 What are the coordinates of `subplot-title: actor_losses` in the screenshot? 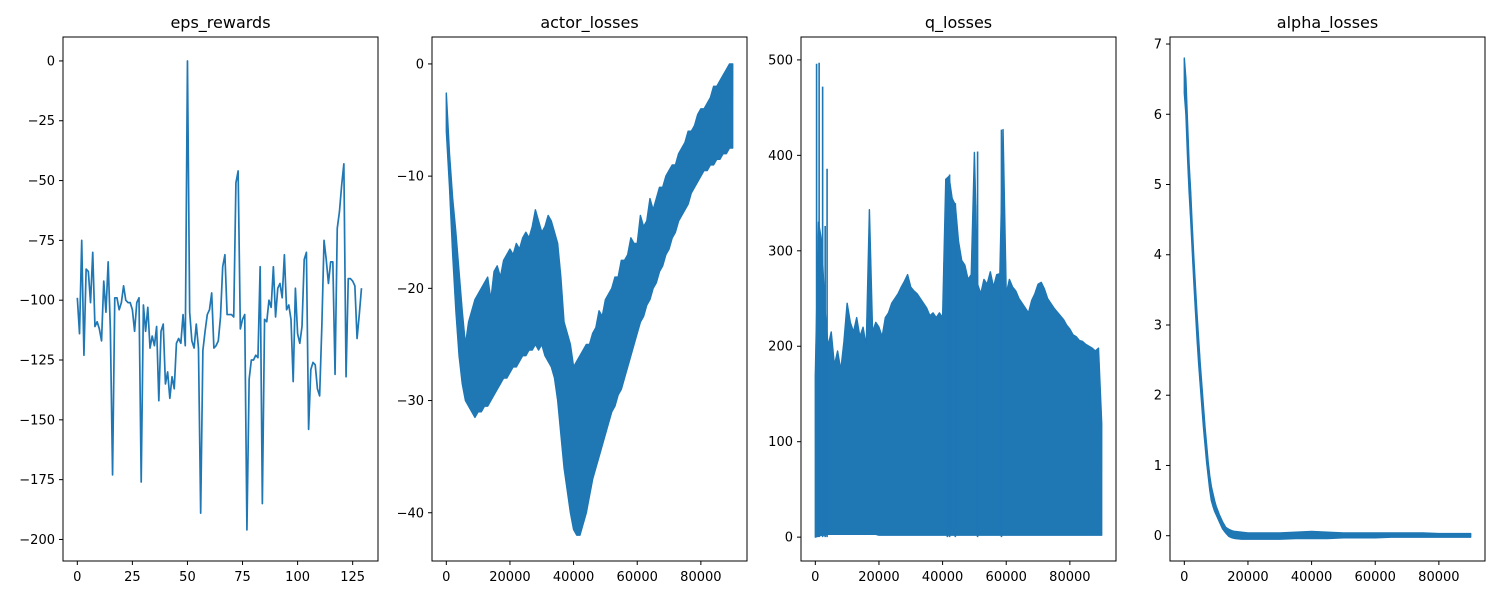 It's located at (589, 23).